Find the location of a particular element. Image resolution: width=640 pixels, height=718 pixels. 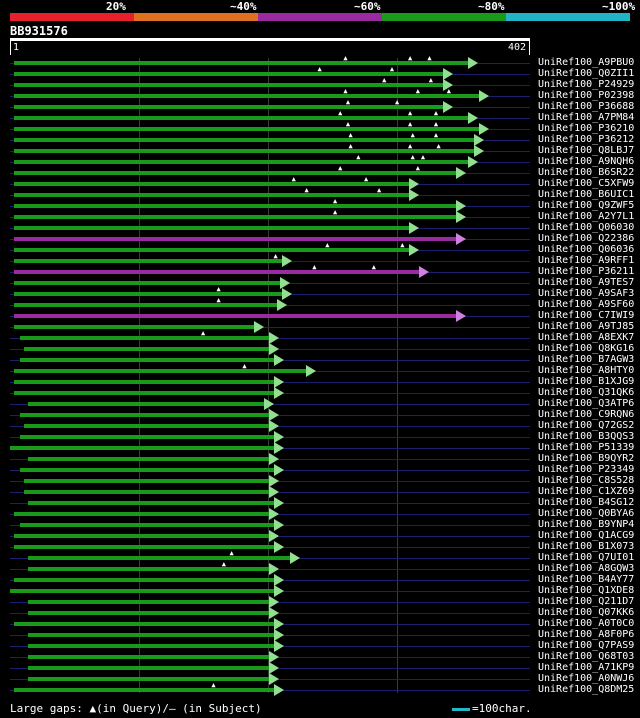

hit-label: UniRef100_Q0BYA6 is located at coordinates (586, 513).